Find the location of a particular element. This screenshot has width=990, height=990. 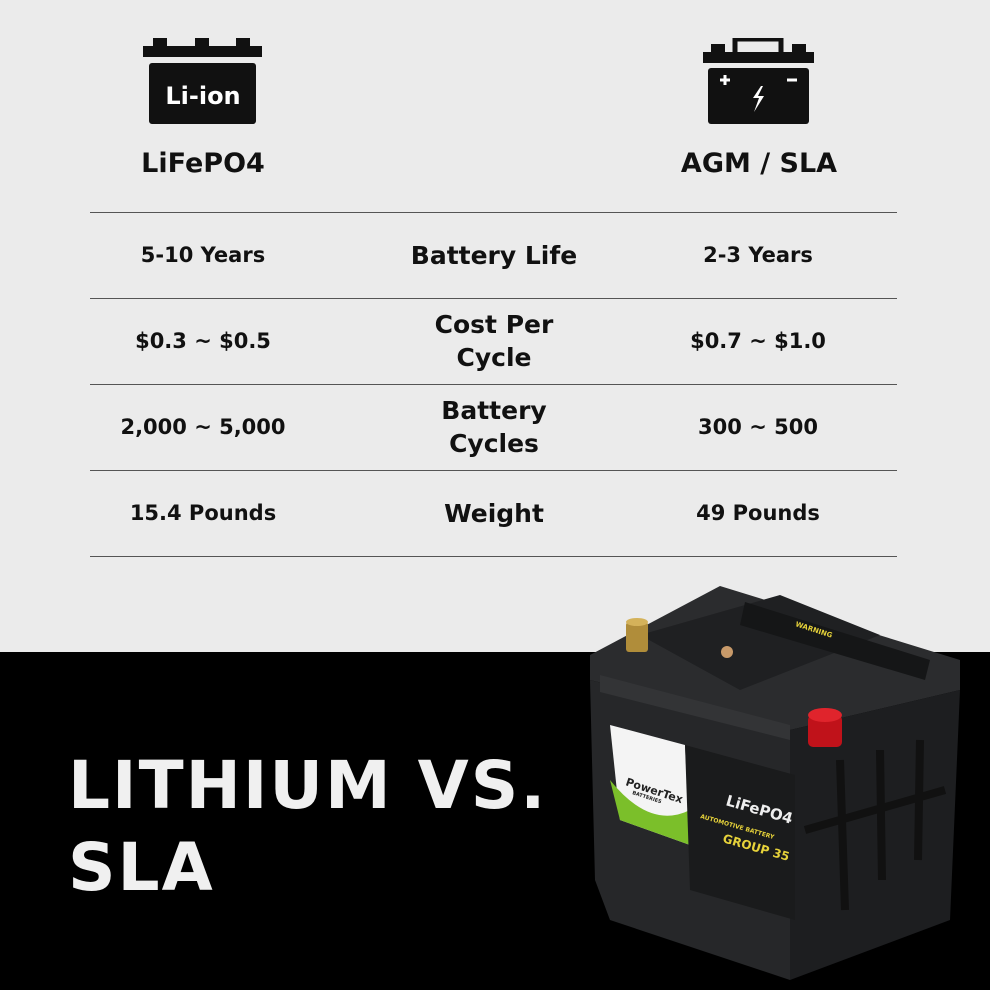

sla-value: 49 Pounds is located at coordinates (758, 513).